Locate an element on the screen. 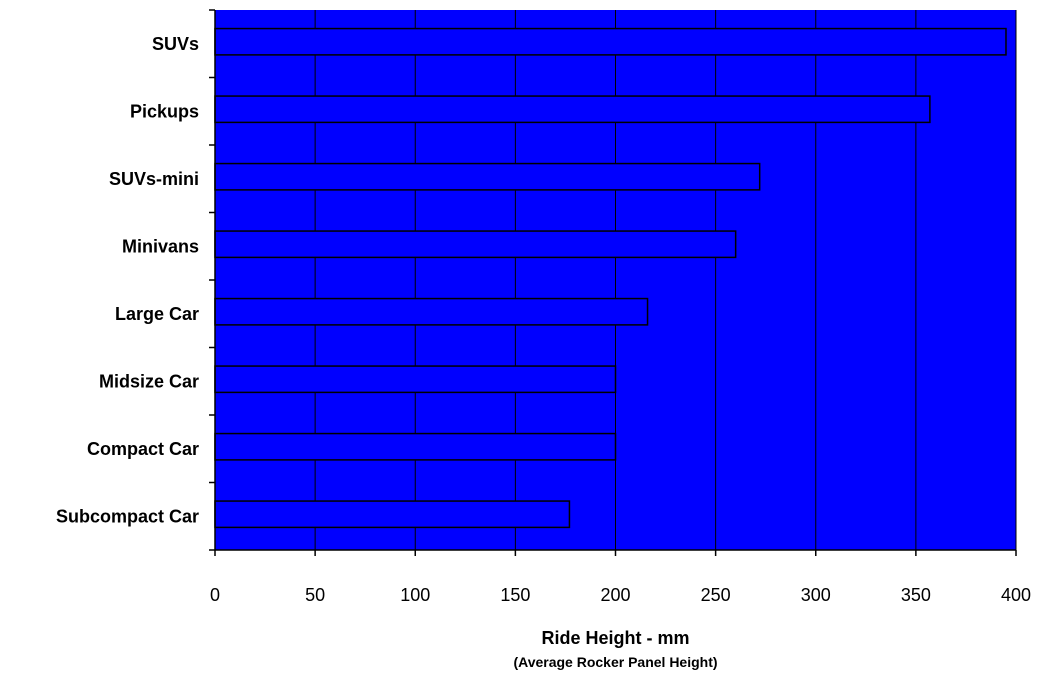 Image resolution: width=1039 pixels, height=683 pixels. x-axis-title: Ride Height - mm is located at coordinates (615, 638).